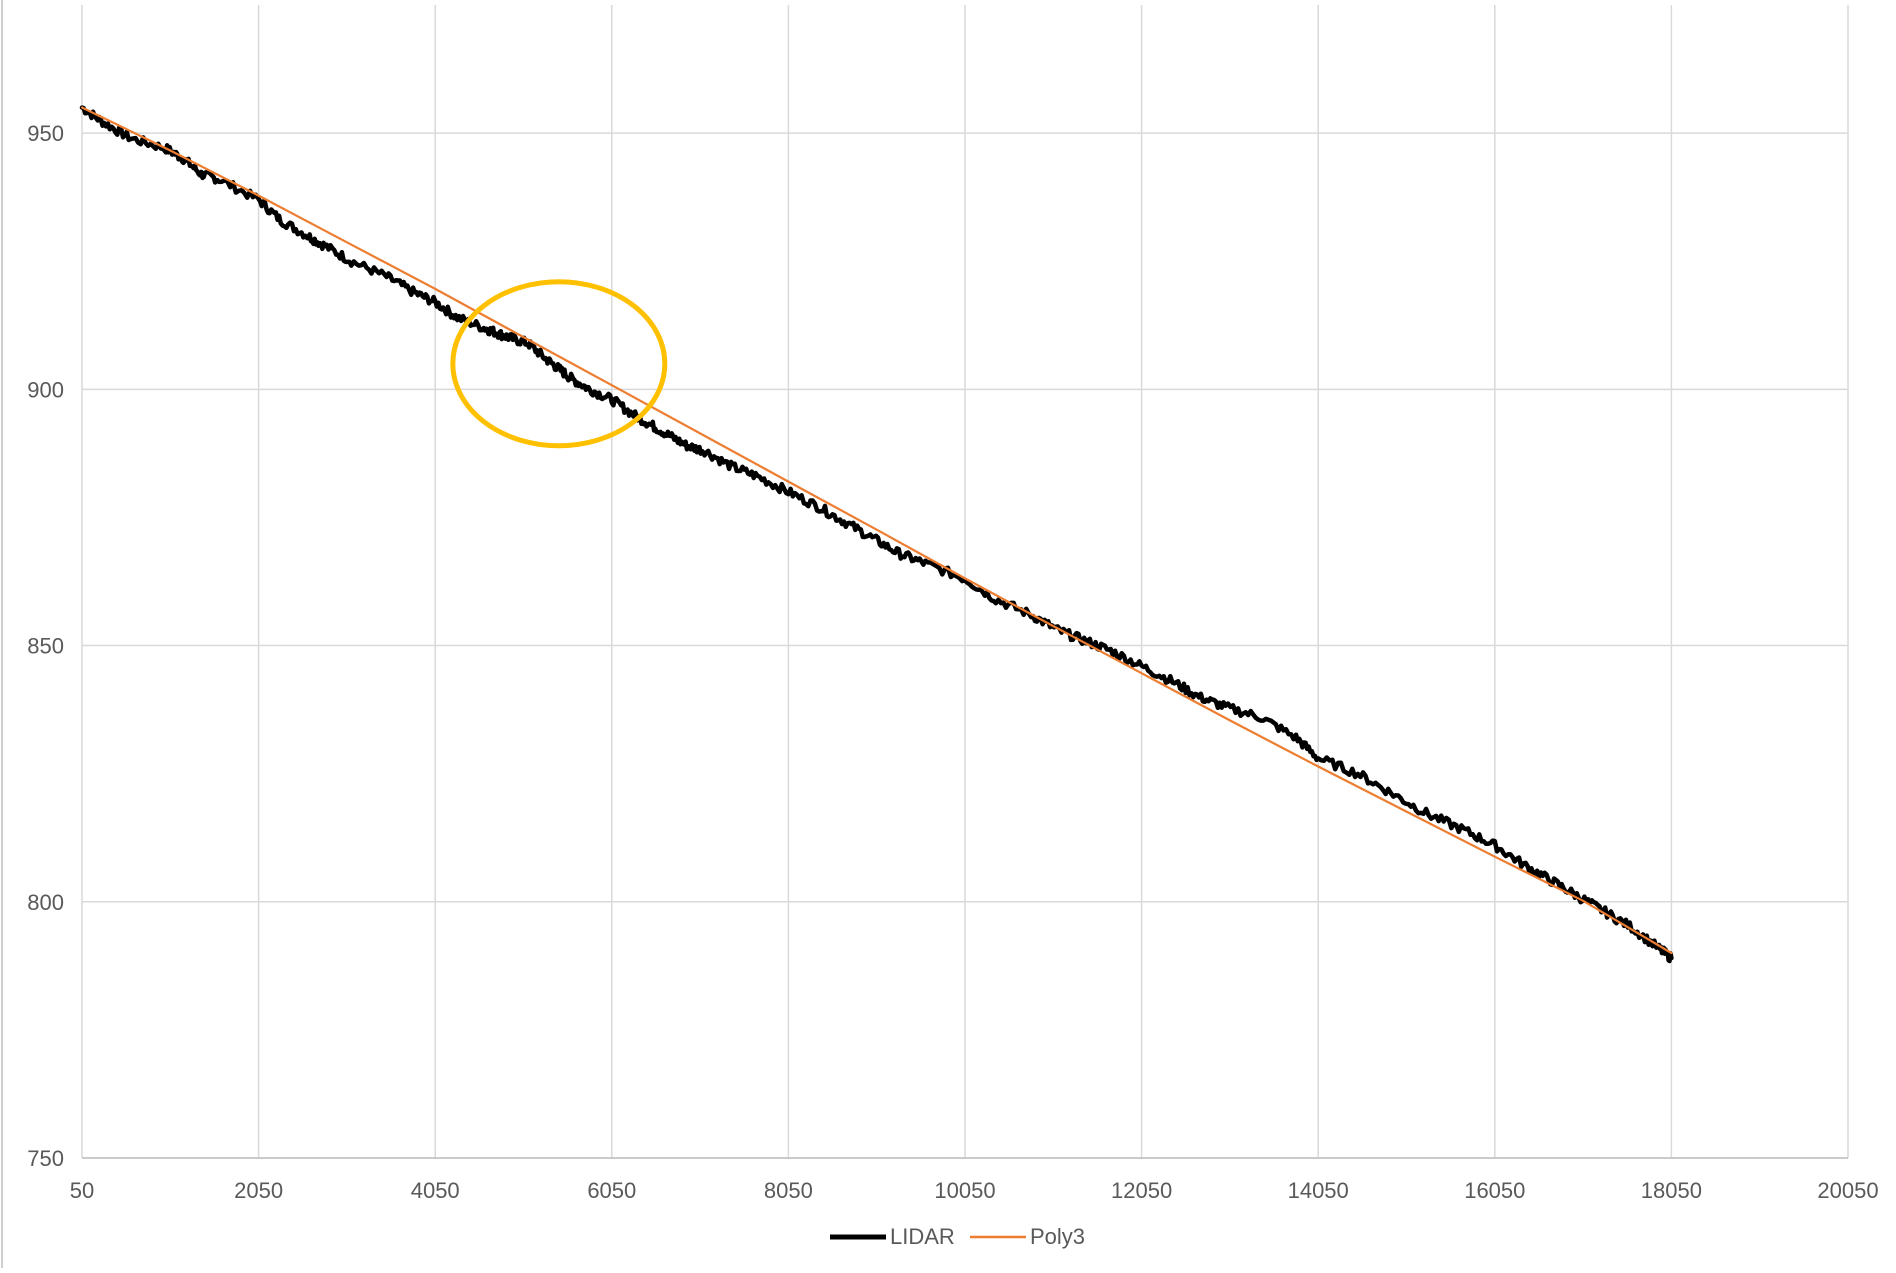 Image resolution: width=1896 pixels, height=1273 pixels. Describe the element at coordinates (1494, 1190) in the screenshot. I see `x-tick-label: 16050` at that location.